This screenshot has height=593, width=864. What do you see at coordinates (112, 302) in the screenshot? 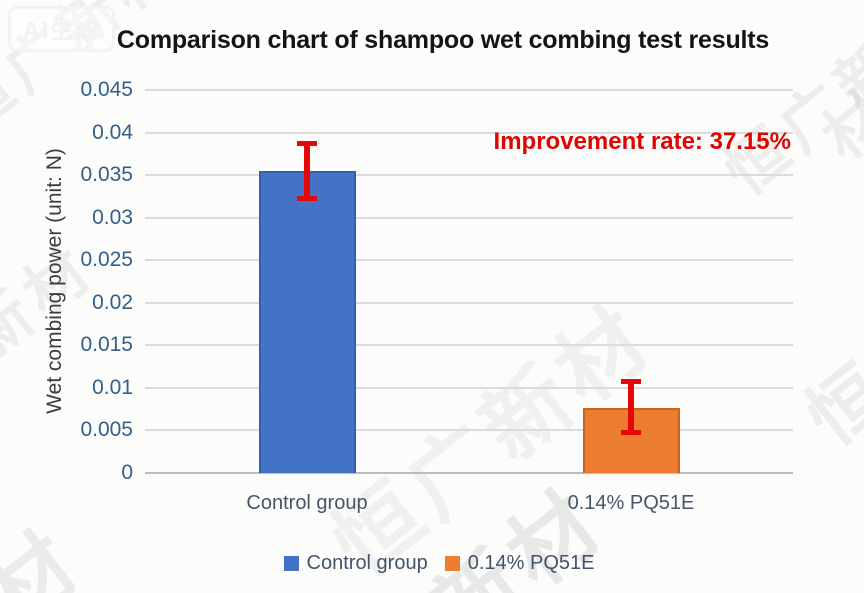
I see `y-axis-tick-label: 0.02` at bounding box center [112, 302].